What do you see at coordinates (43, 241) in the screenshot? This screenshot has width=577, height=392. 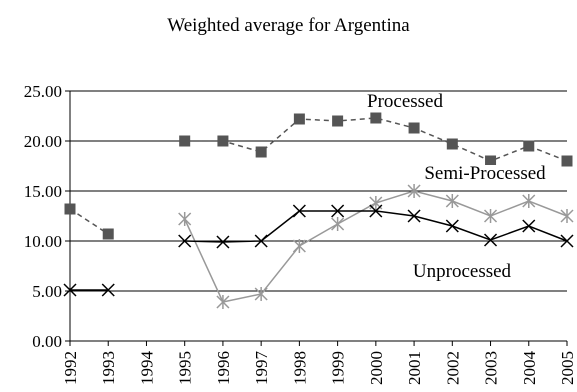 I see `y-tick-label: 10.00` at bounding box center [43, 241].